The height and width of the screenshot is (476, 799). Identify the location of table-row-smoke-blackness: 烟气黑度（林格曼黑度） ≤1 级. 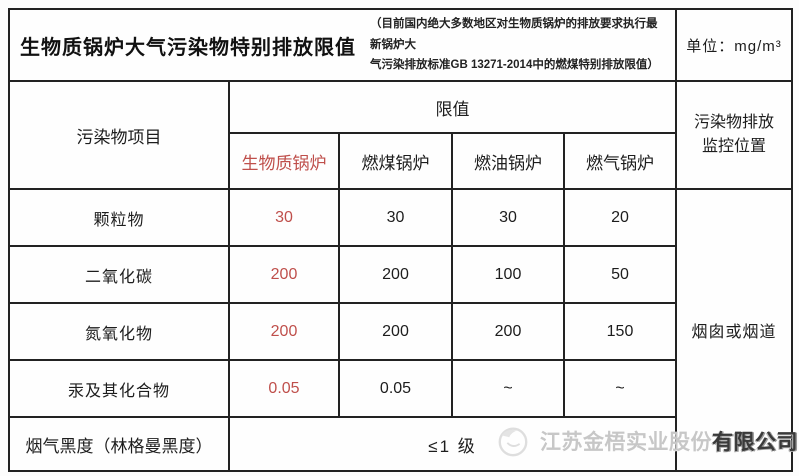
(400, 444).